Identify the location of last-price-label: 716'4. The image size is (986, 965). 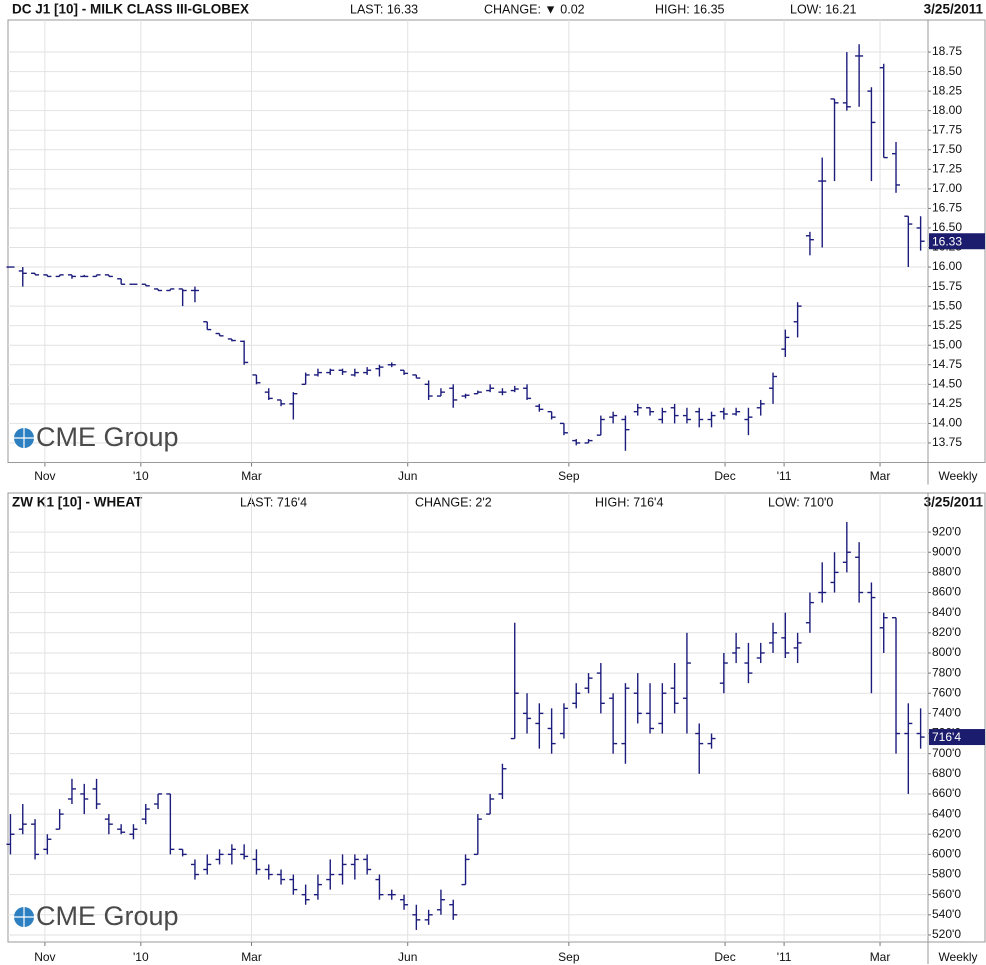
(946, 737).